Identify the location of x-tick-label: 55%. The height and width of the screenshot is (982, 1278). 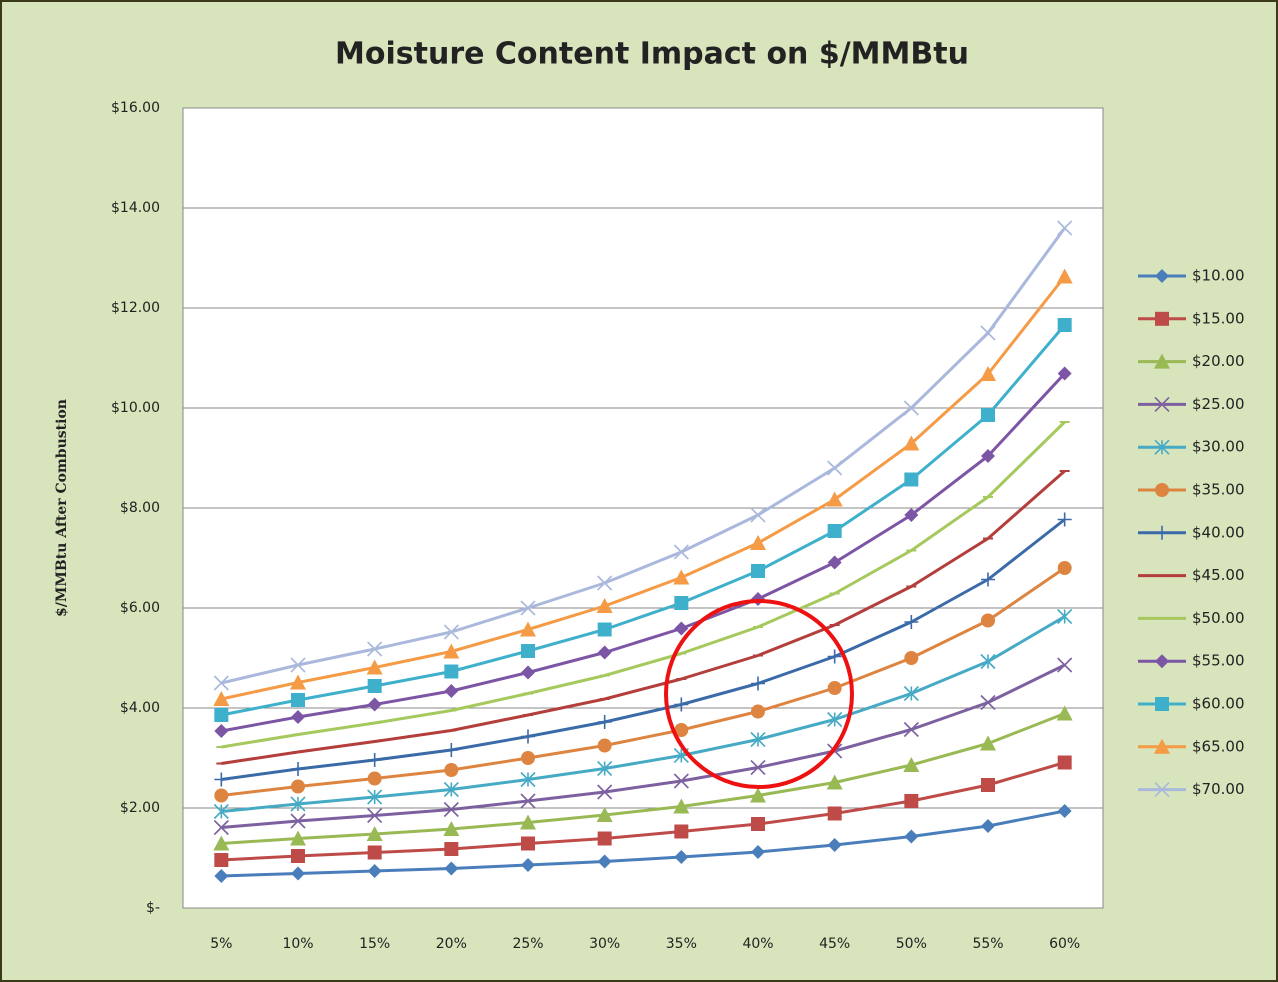
(987, 944).